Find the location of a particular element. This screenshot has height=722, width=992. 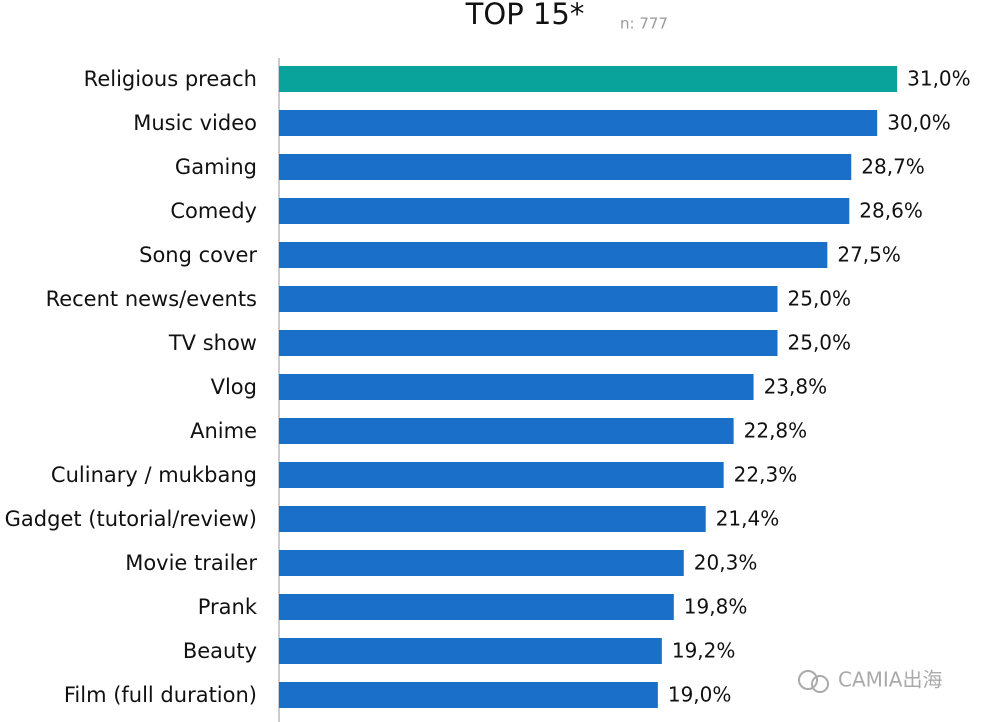

value-label: 28,7% is located at coordinates (893, 167).